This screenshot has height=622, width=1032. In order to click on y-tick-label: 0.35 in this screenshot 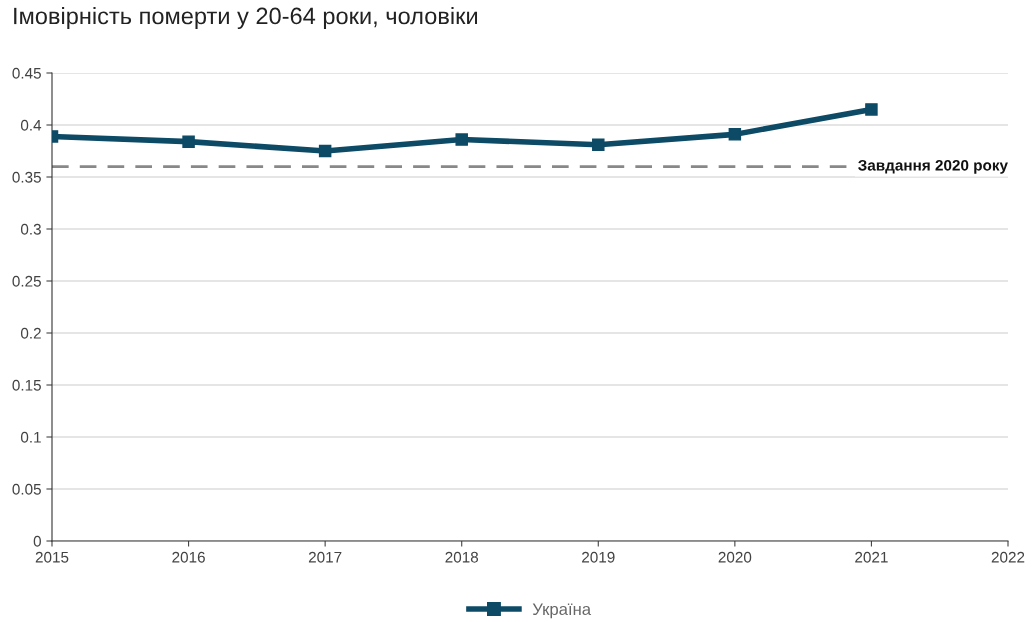, I will do `click(26, 177)`.